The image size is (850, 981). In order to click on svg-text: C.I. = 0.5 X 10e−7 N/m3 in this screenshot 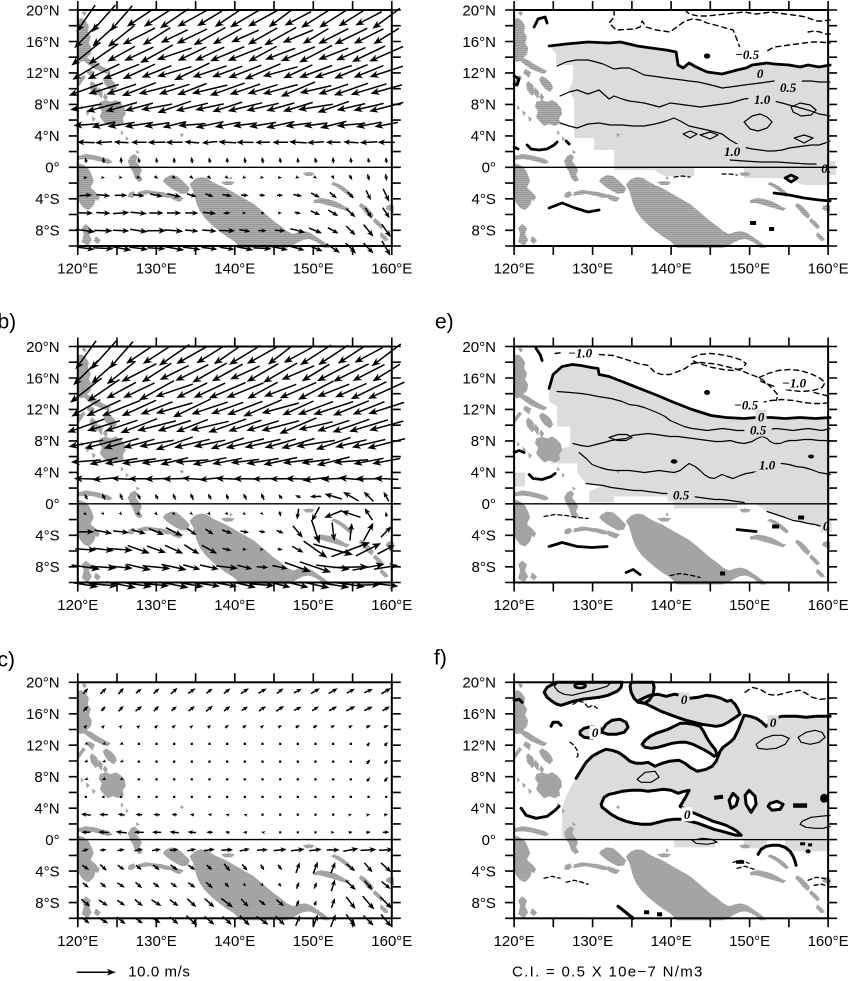, I will do `click(608, 972)`.